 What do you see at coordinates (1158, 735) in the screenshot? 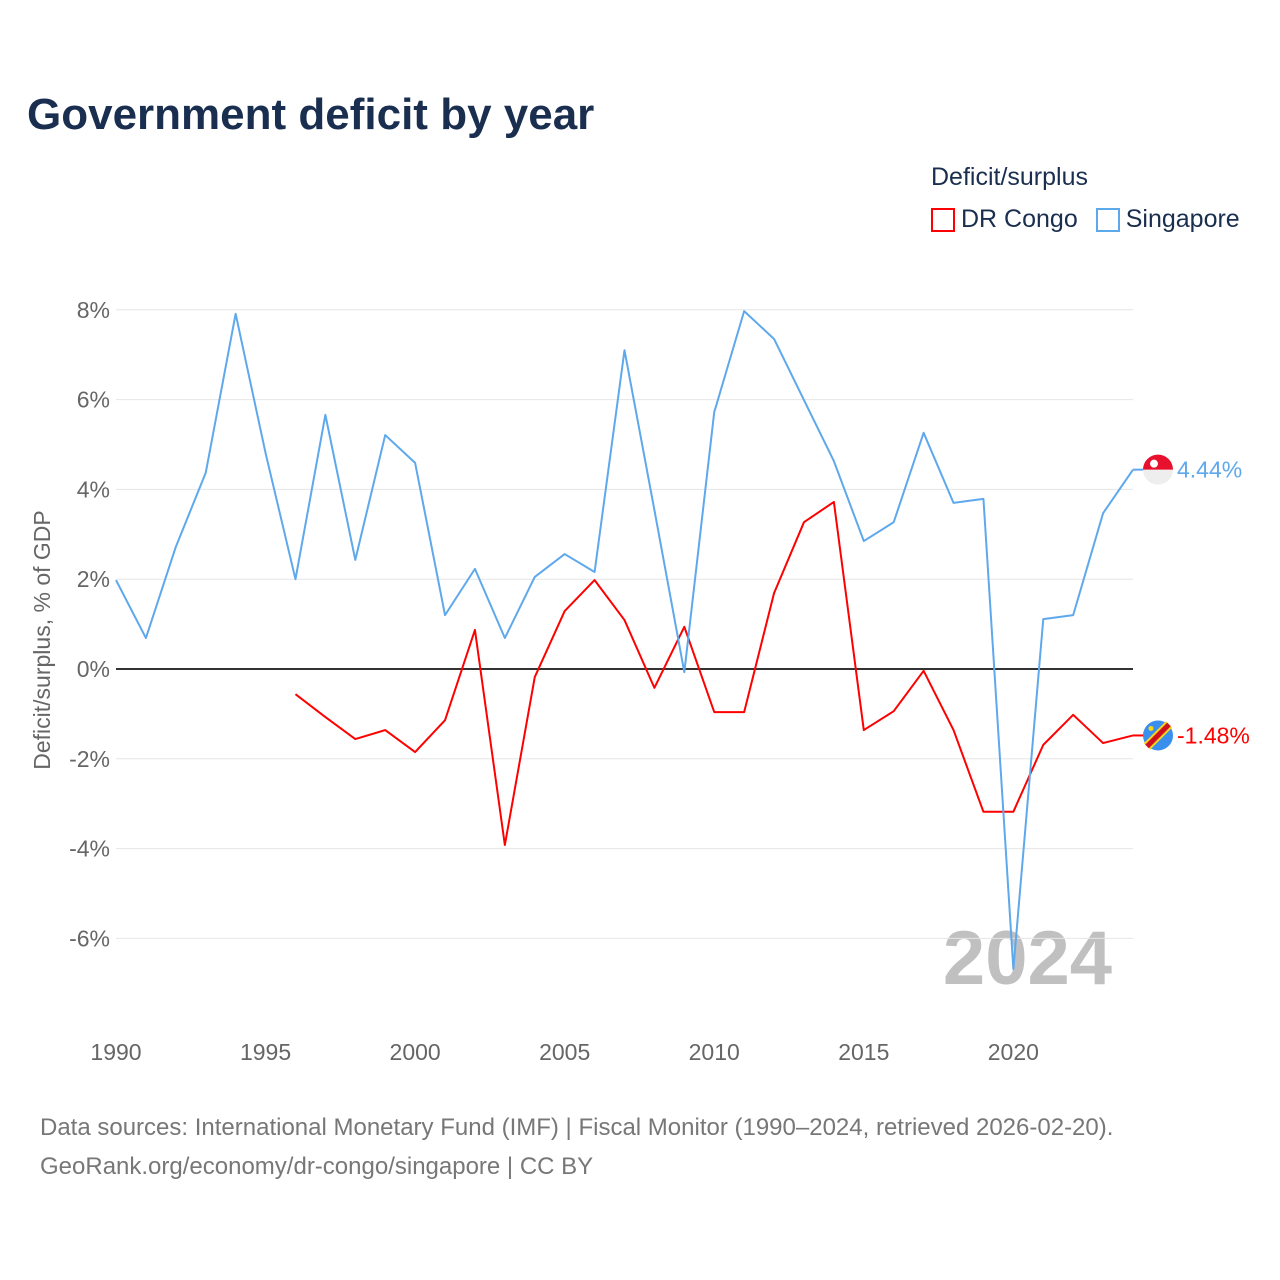
I see `dr-congo-flag-stripe-red` at bounding box center [1158, 735].